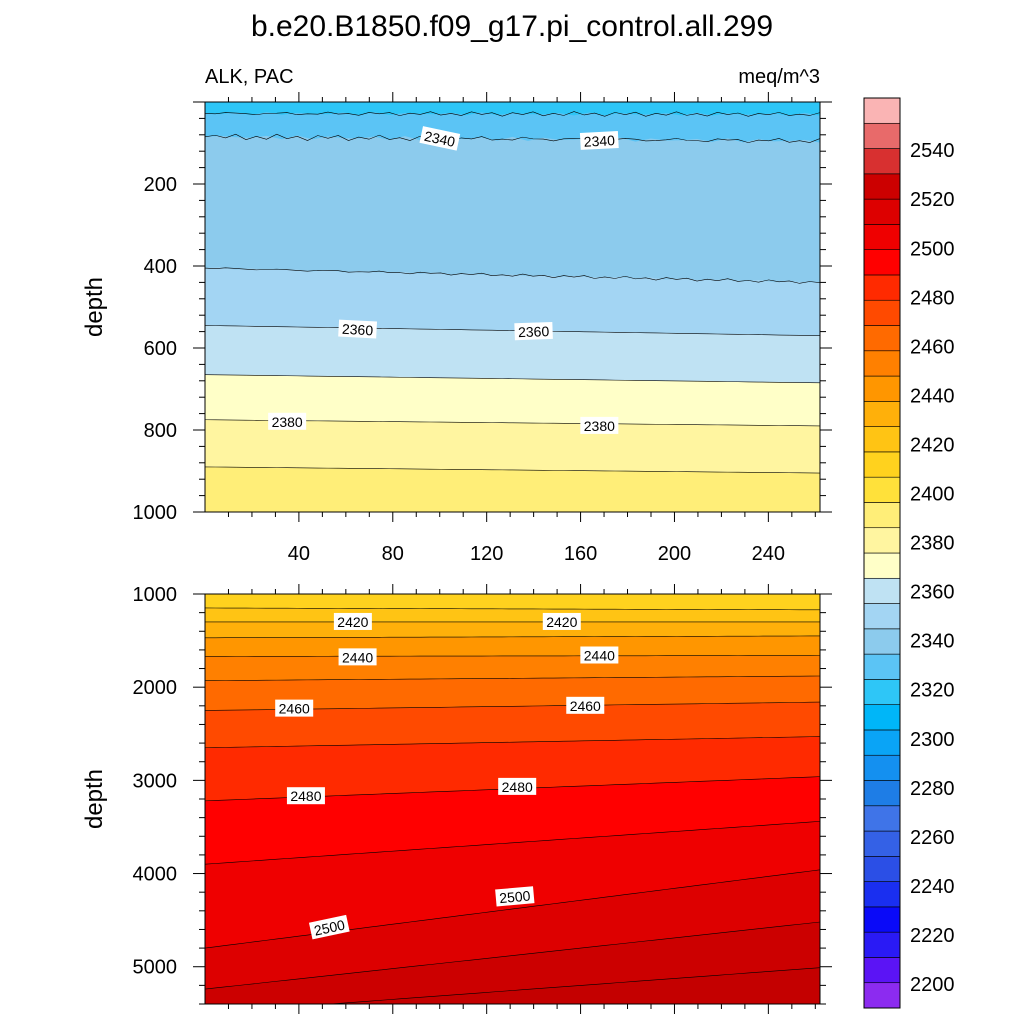 The image size is (1024, 1024). I want to click on contour-label-text: 2480, so click(517, 787).